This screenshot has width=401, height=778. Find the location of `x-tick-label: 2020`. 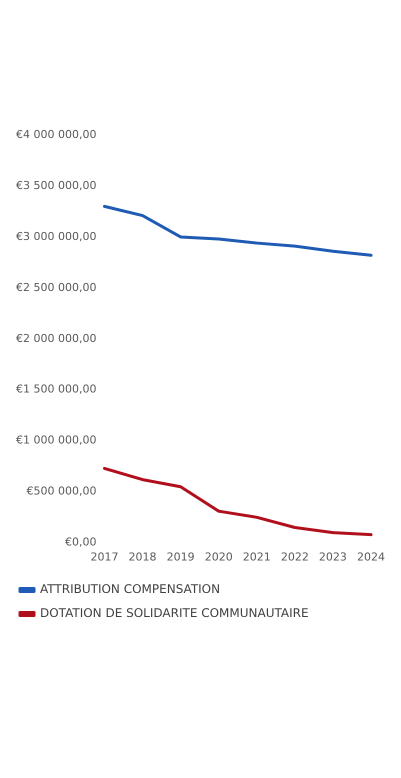

x-tick-label: 2020 is located at coordinates (218, 557).